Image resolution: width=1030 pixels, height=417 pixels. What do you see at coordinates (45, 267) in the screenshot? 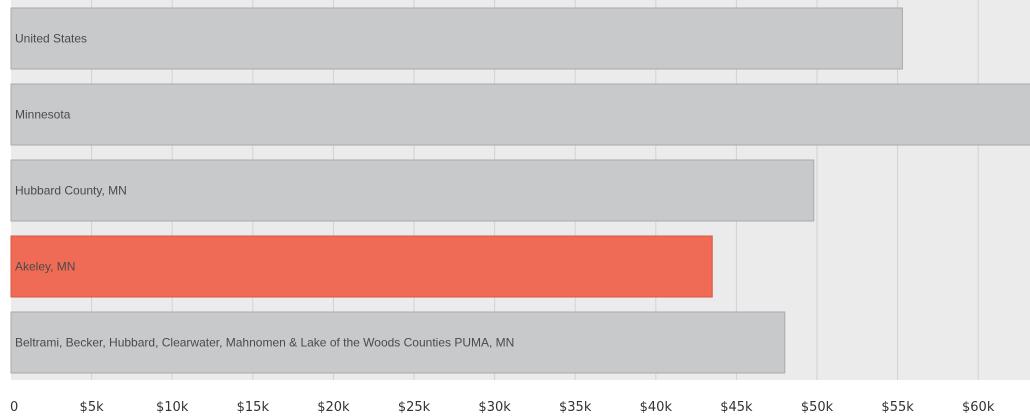
I see `bar-label: Akeley, MN` at bounding box center [45, 267].